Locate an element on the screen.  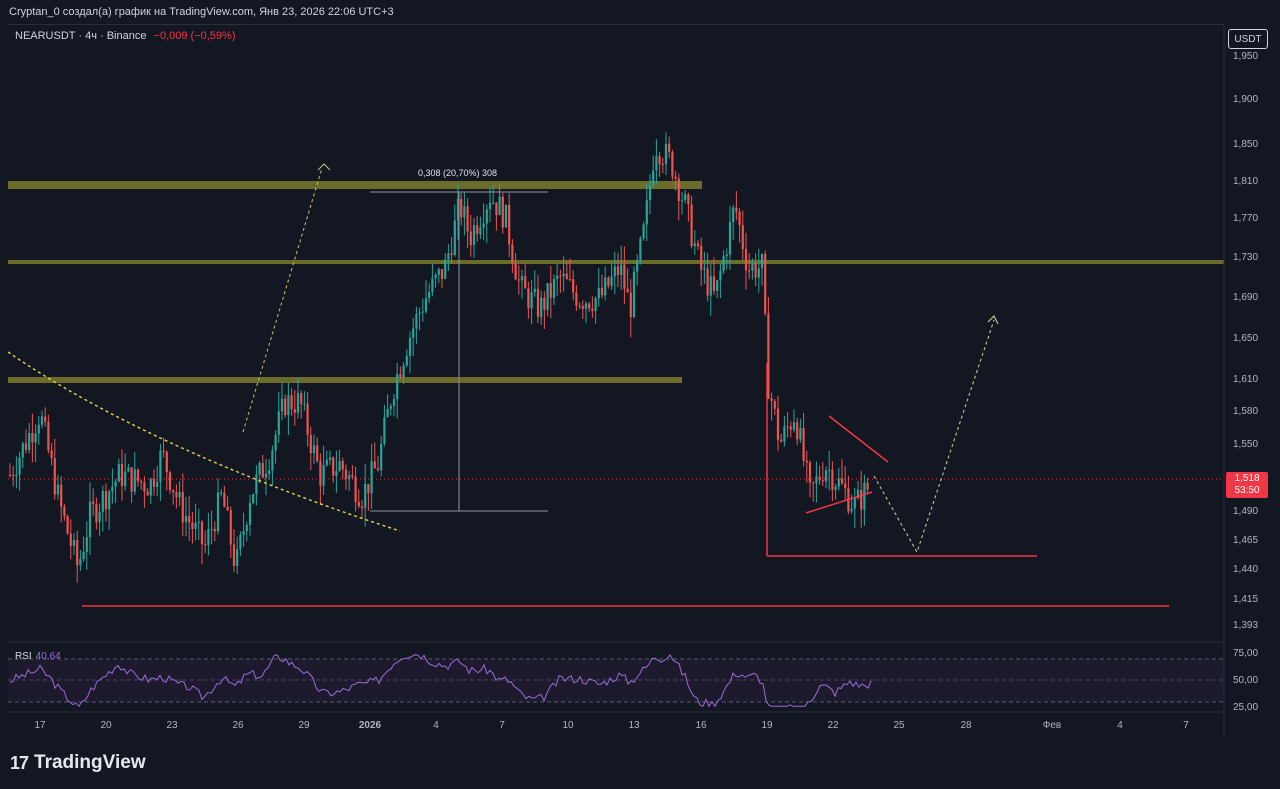
triangle-upper is located at coordinates (858, 439).